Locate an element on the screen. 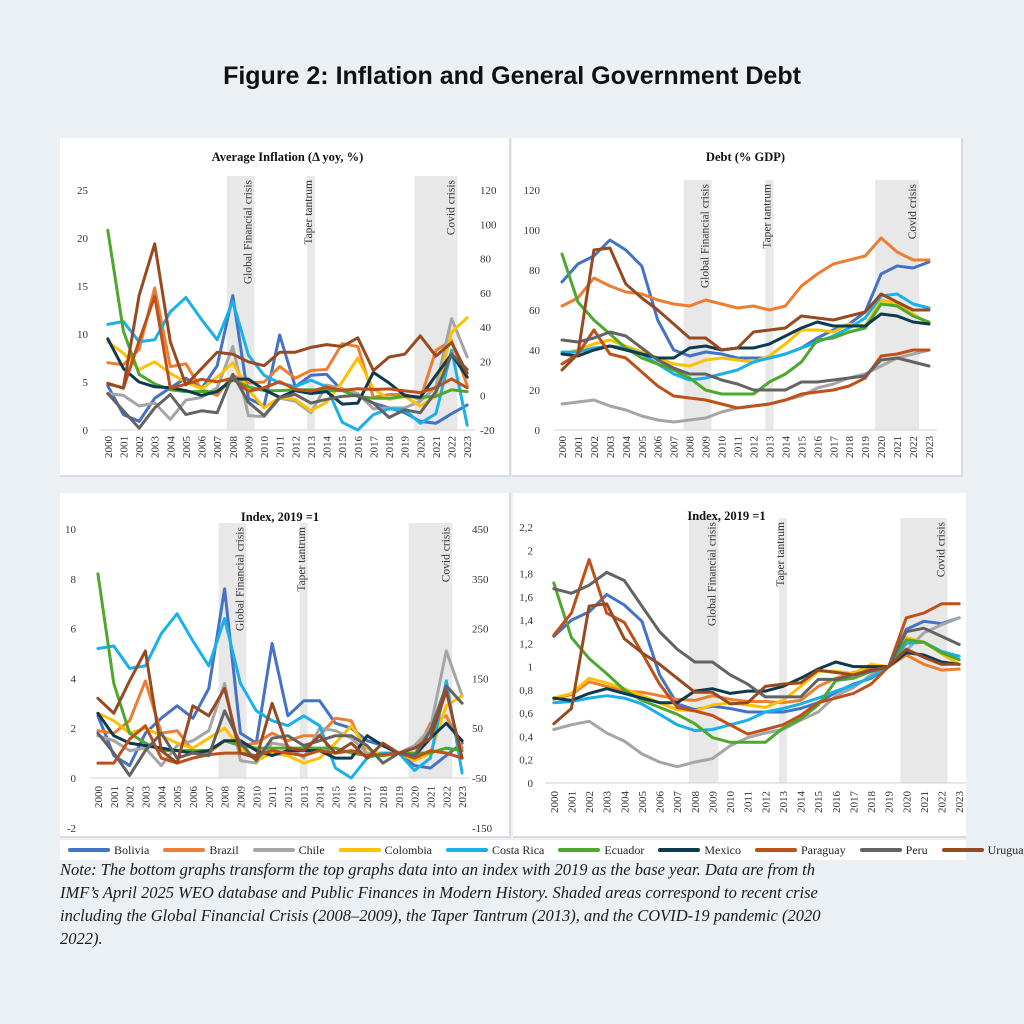  x-tick-label: 2002 is located at coordinates (140, 447).